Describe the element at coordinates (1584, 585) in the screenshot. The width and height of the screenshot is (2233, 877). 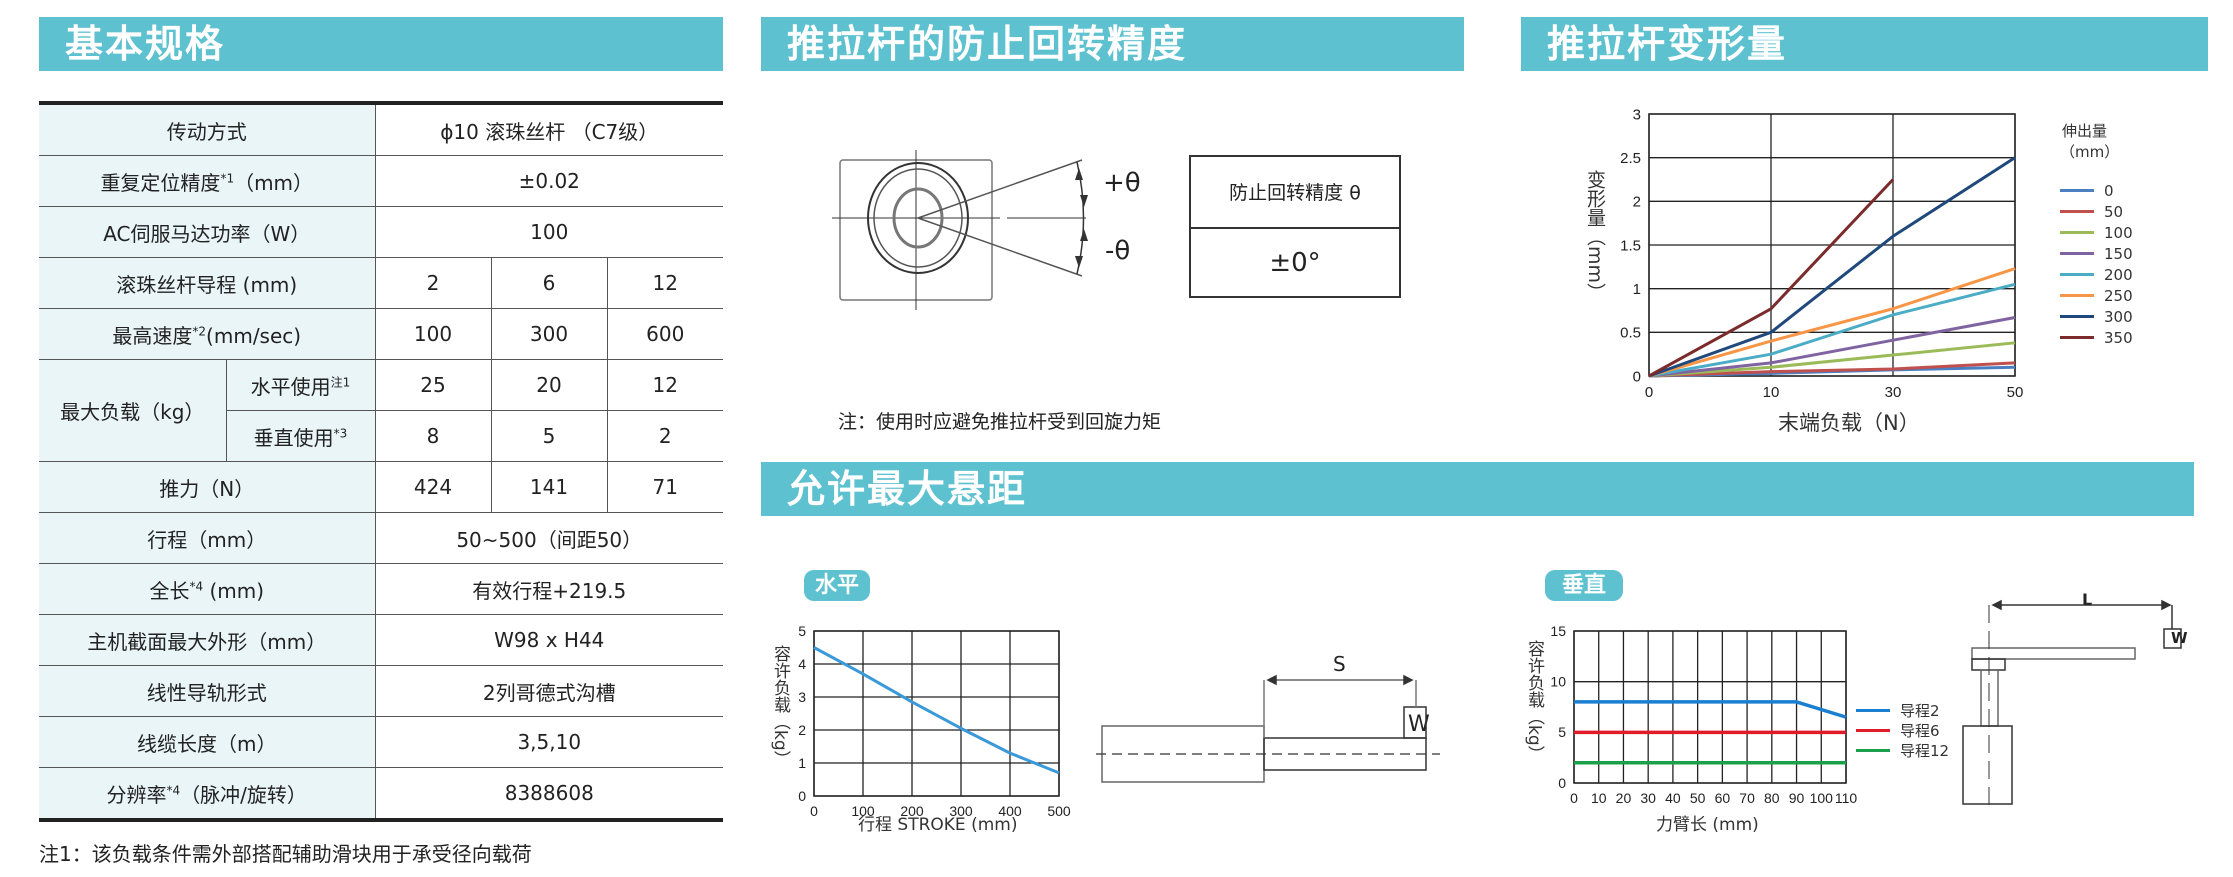
I see `vertical-badge: 垂直` at that location.